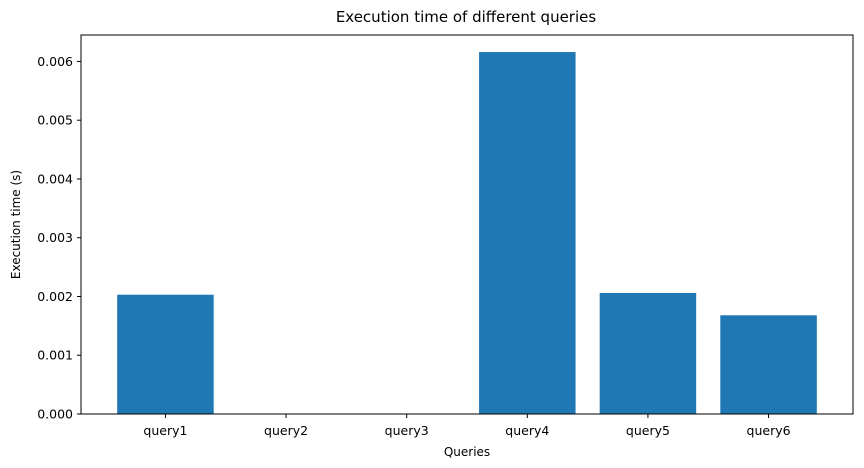 Image resolution: width=864 pixels, height=468 pixels. I want to click on y-tick-label: 0.004, so click(55, 178).